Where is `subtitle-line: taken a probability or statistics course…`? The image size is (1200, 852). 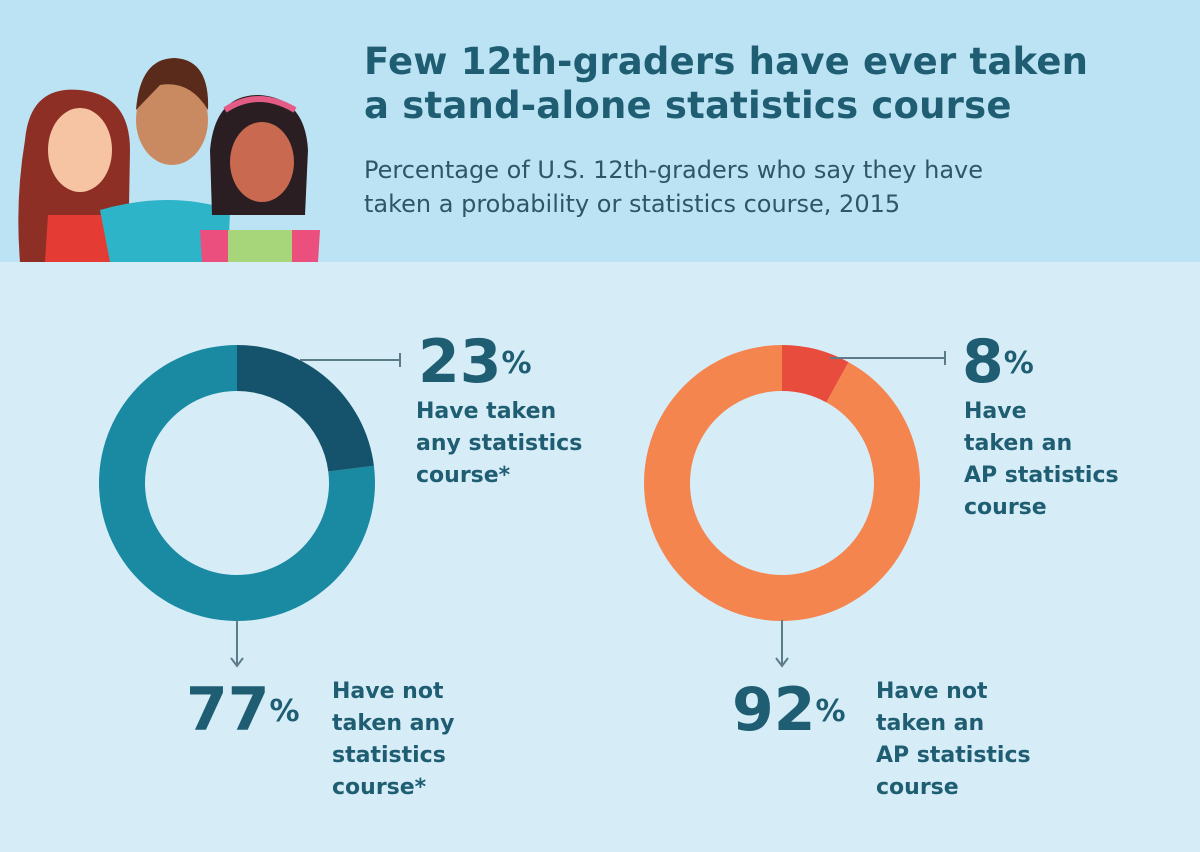 subtitle-line: taken a probability or statistics course… is located at coordinates (632, 204).